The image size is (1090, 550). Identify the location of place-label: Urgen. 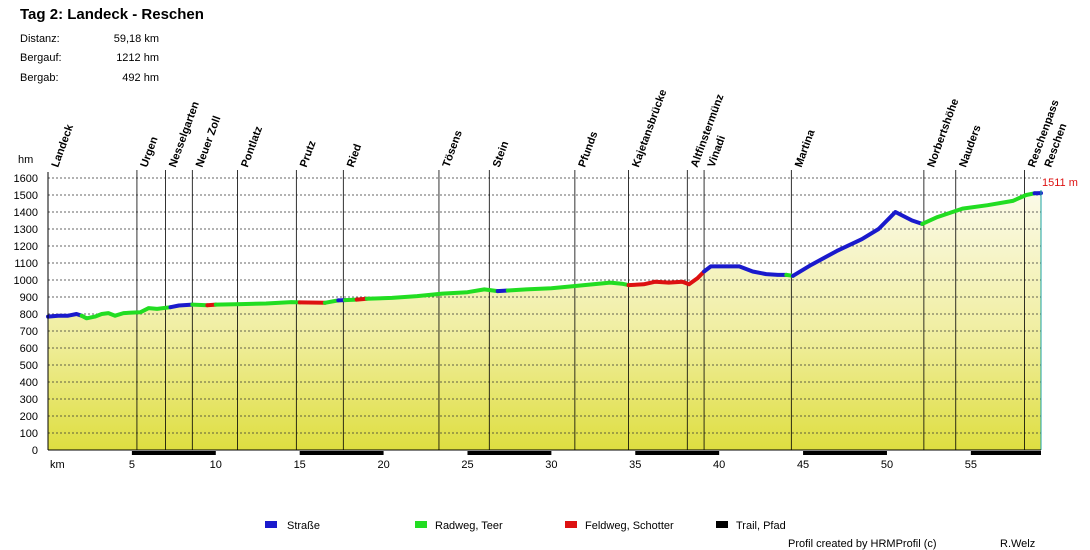
(149, 152).